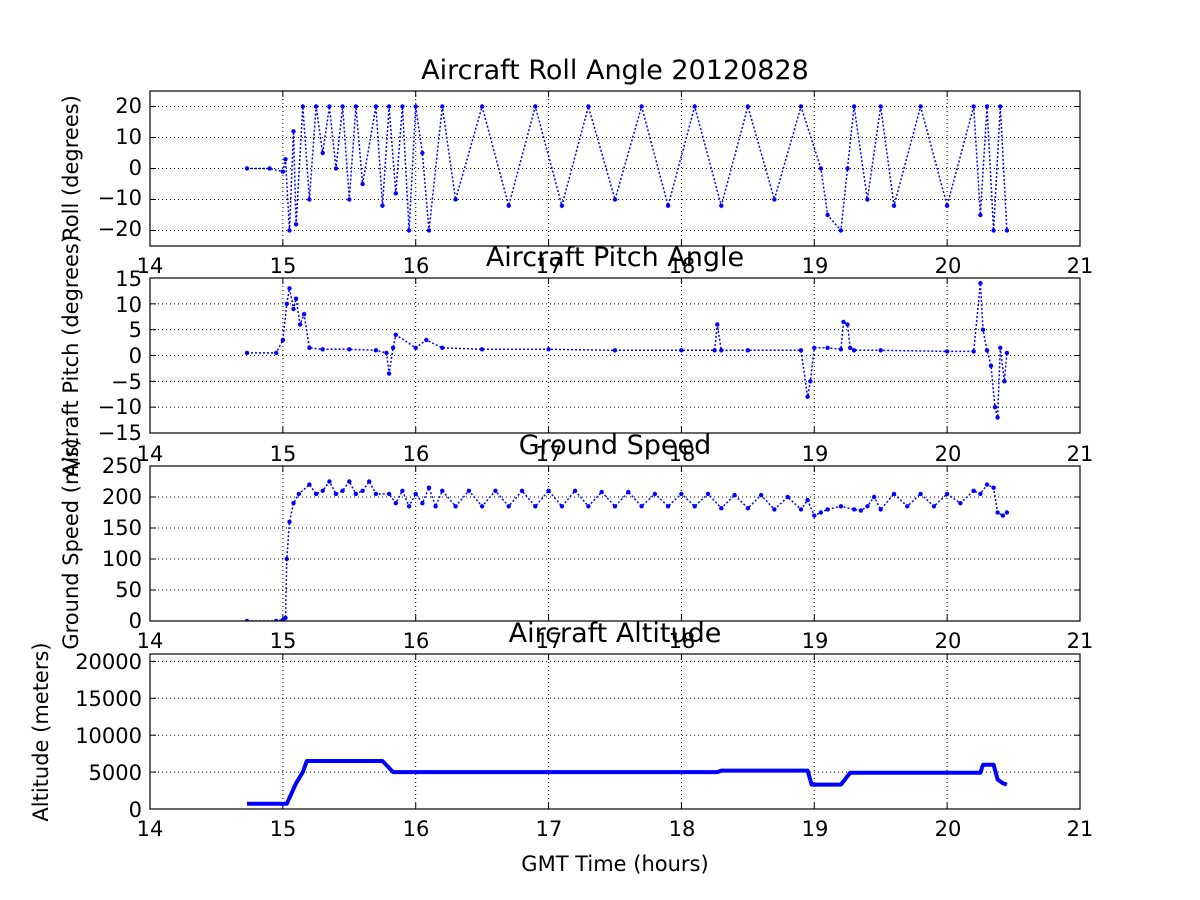  What do you see at coordinates (549, 454) in the screenshot?
I see `pitch-xtick: 17` at bounding box center [549, 454].